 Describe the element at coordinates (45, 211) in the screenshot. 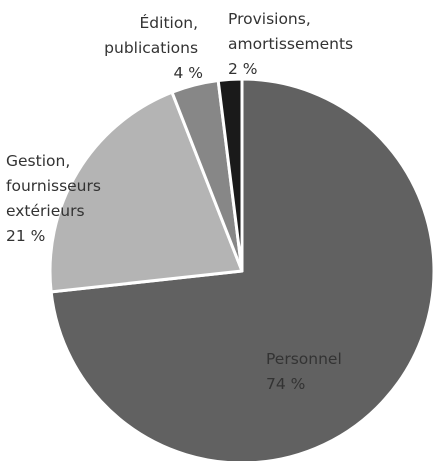

I see `label-gestion-line3: extérieurs` at that location.